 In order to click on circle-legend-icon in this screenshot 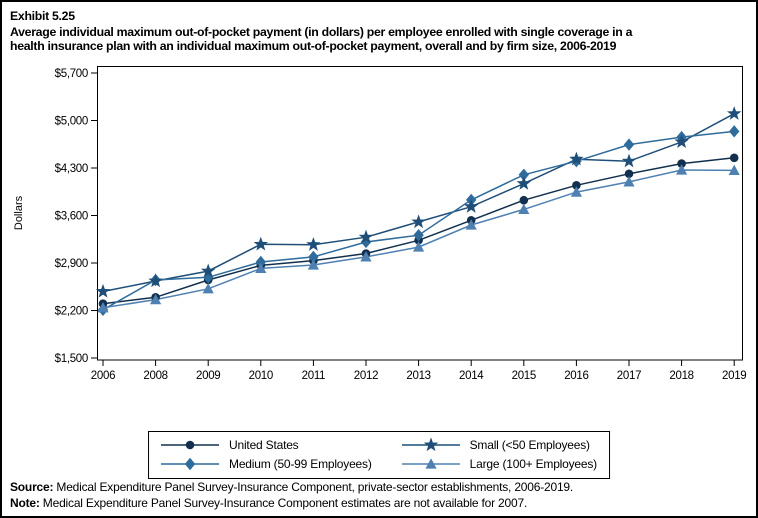, I will do `click(190, 445)`.